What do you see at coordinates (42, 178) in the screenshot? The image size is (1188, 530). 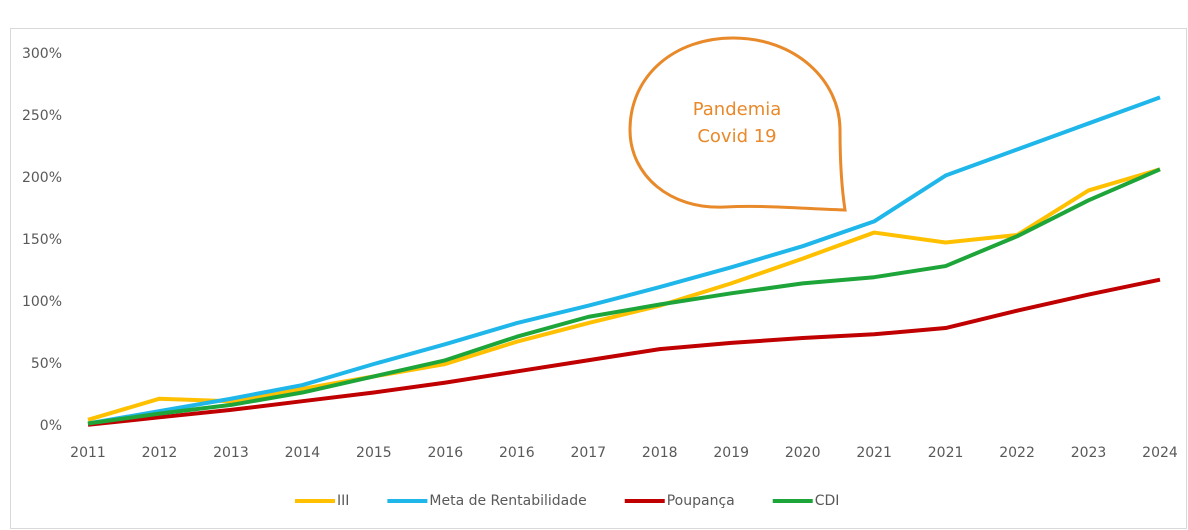 I see `y-tick-label: 200%` at bounding box center [42, 178].